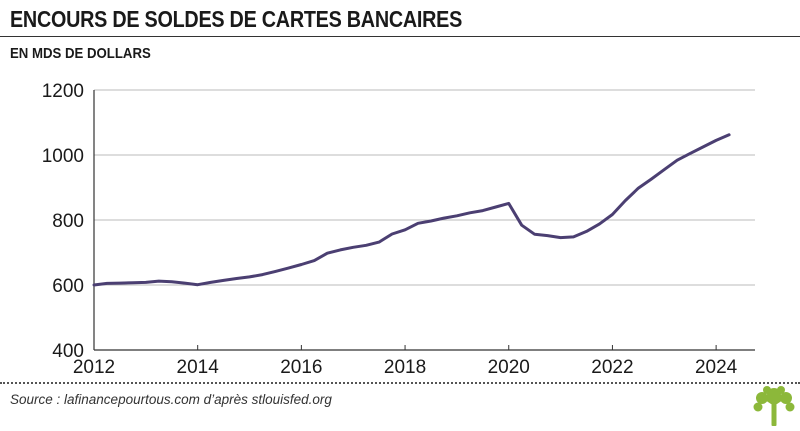 Image resolution: width=800 pixels, height=431 pixels. Describe the element at coordinates (774, 406) in the screenshot. I see `tree-icon` at that location.